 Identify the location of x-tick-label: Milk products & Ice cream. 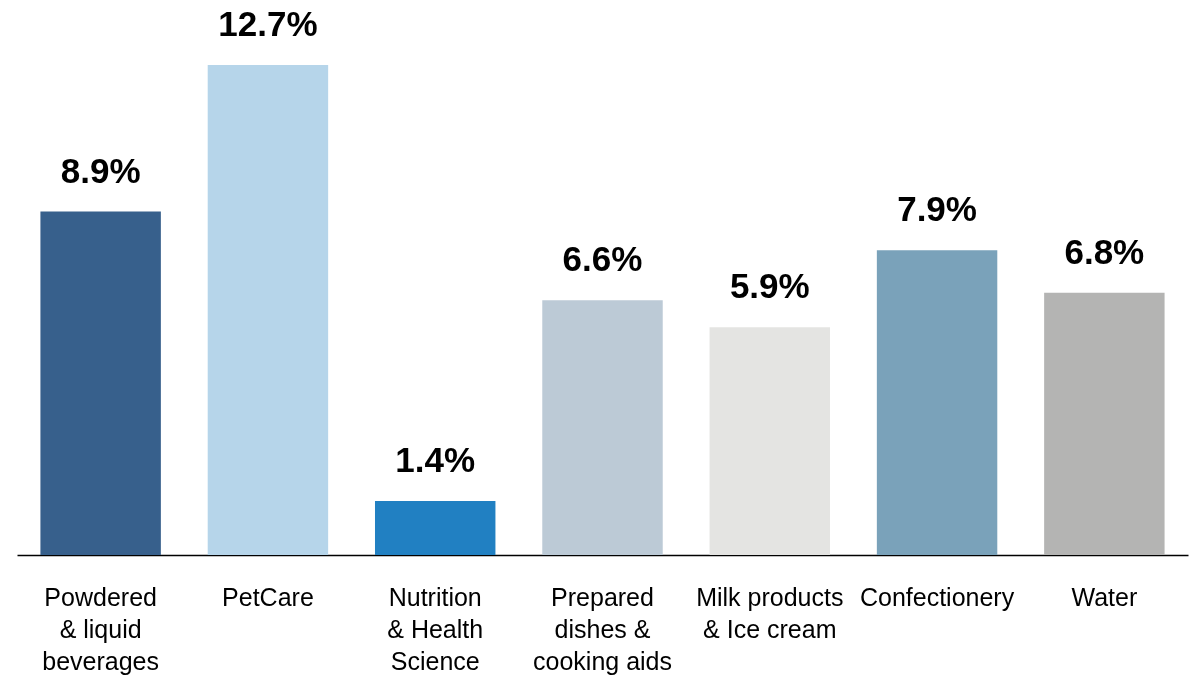
(770, 612).